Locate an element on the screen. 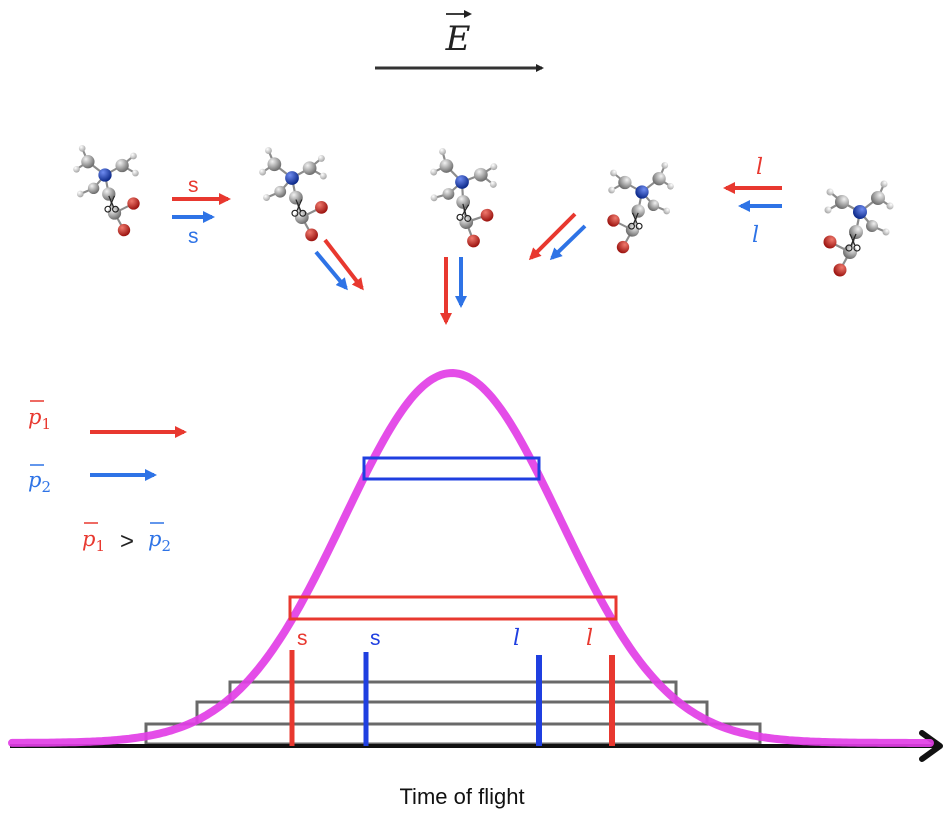 Image resolution: width=948 pixels, height=814 pixels. tof-axis: Time of flight is located at coordinates (476, 769).